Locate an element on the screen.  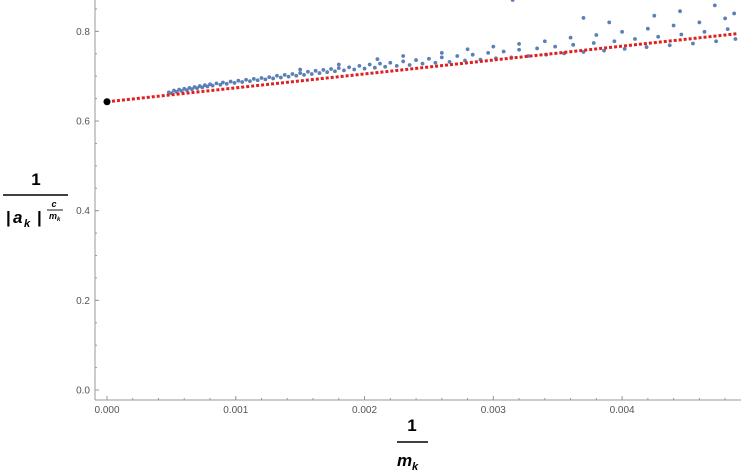
y-ticks: 0.0 0.2 0.4 0.6 0.8 is located at coordinates (87, 202).